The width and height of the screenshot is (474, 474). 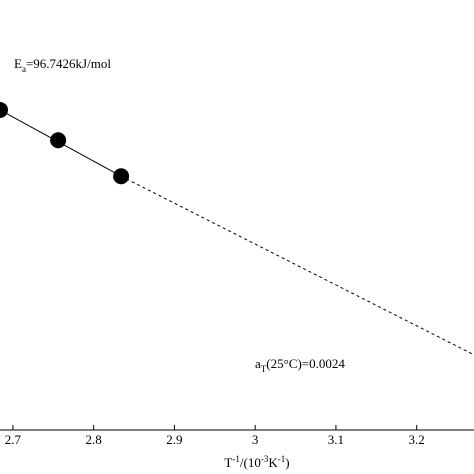 I want to click on x-axis-label-part: /(10, so click(x=250, y=462).